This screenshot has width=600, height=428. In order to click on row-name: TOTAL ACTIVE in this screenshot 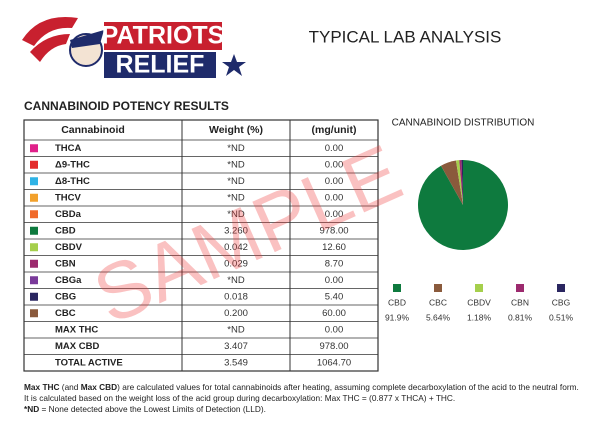, I will do `click(89, 362)`.